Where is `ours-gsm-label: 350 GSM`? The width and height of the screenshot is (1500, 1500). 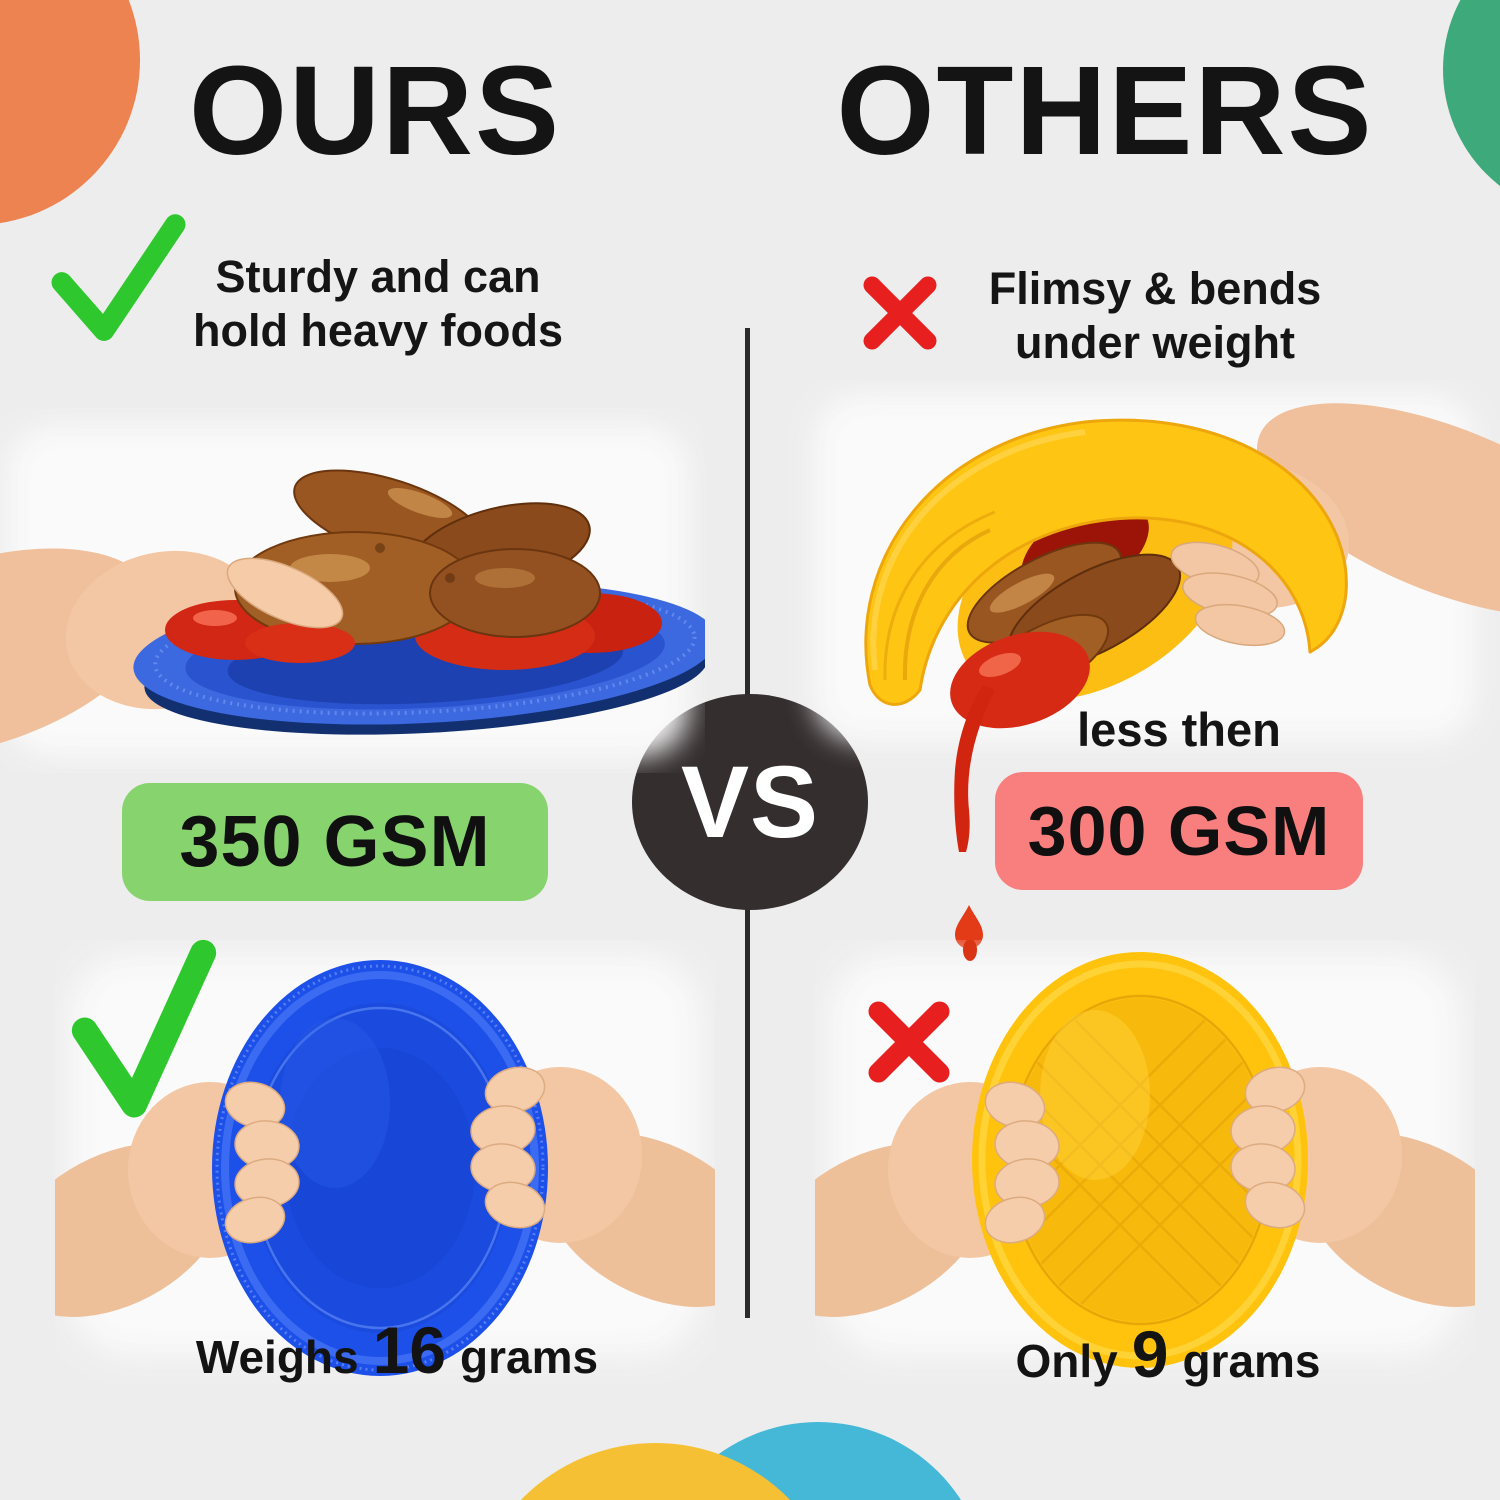
ours-gsm-label: 350 GSM is located at coordinates (335, 842).